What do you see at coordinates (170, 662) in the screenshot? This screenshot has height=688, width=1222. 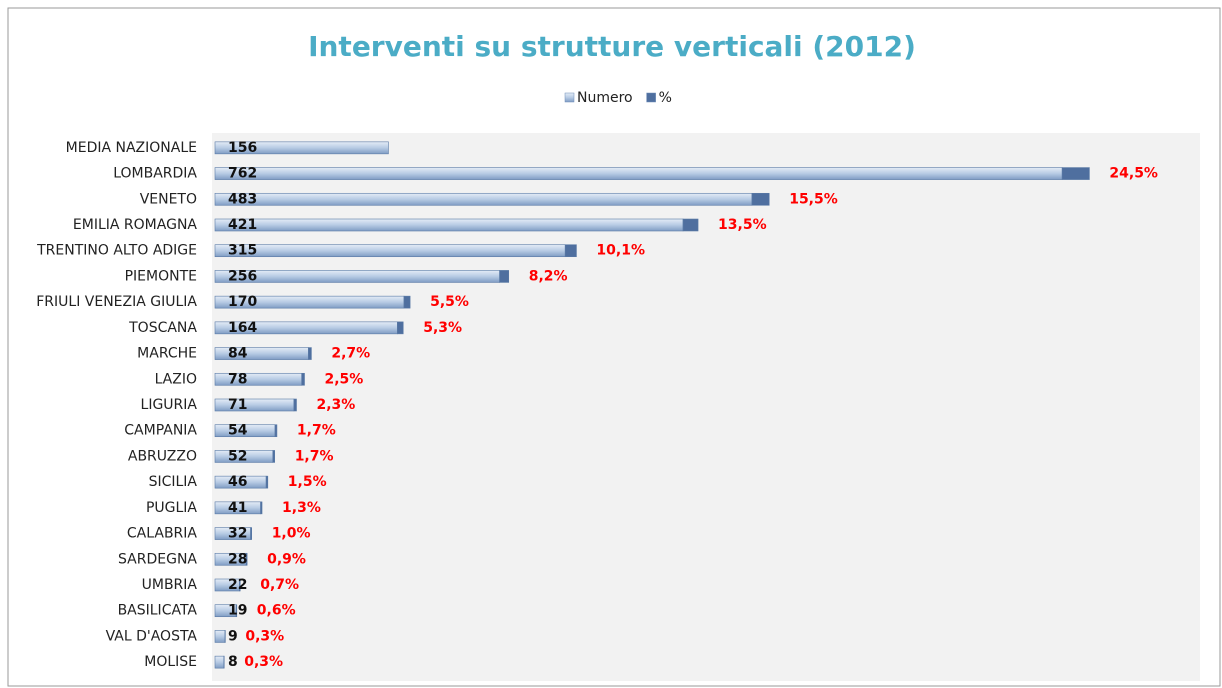 I see `y-tick-label: MOLISE` at bounding box center [170, 662].